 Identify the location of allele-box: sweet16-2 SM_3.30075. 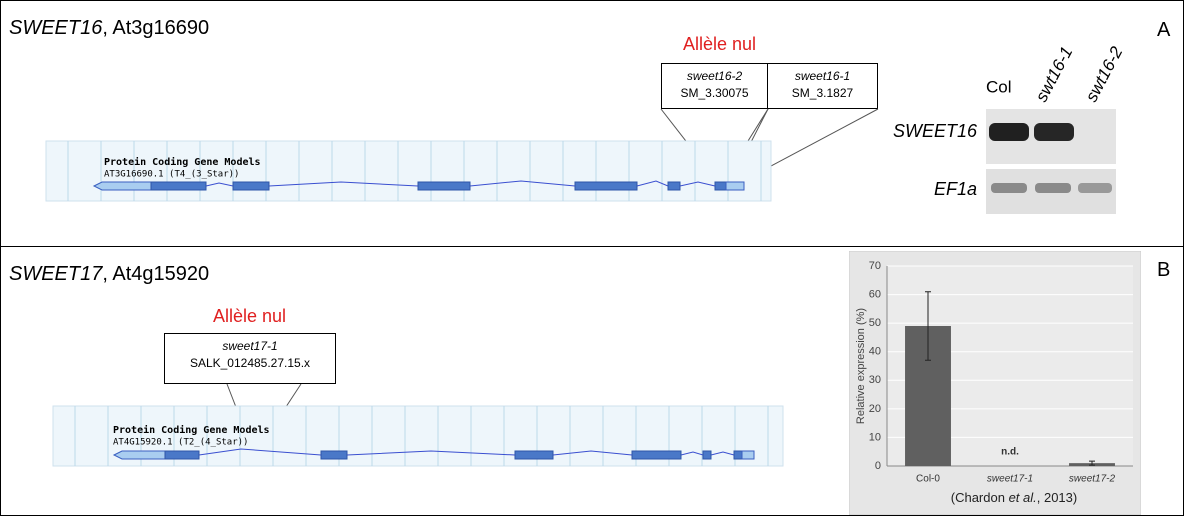
(714, 86).